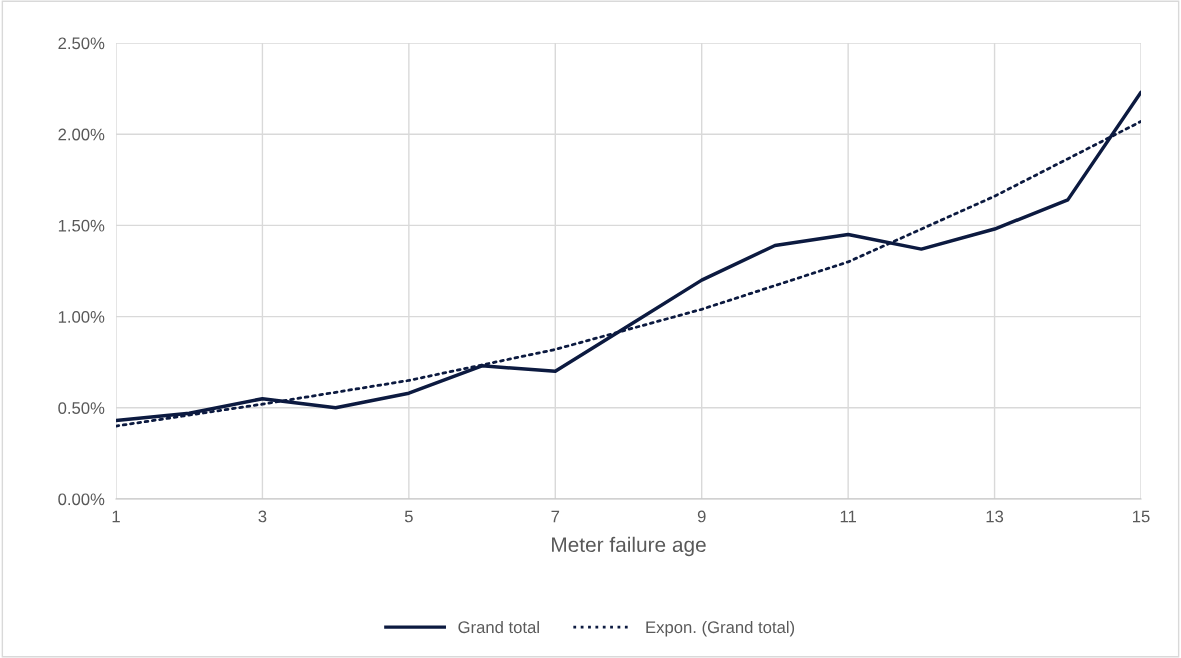 The image size is (1181, 658). I want to click on y-tick-label: 2.50%, so click(81, 43).